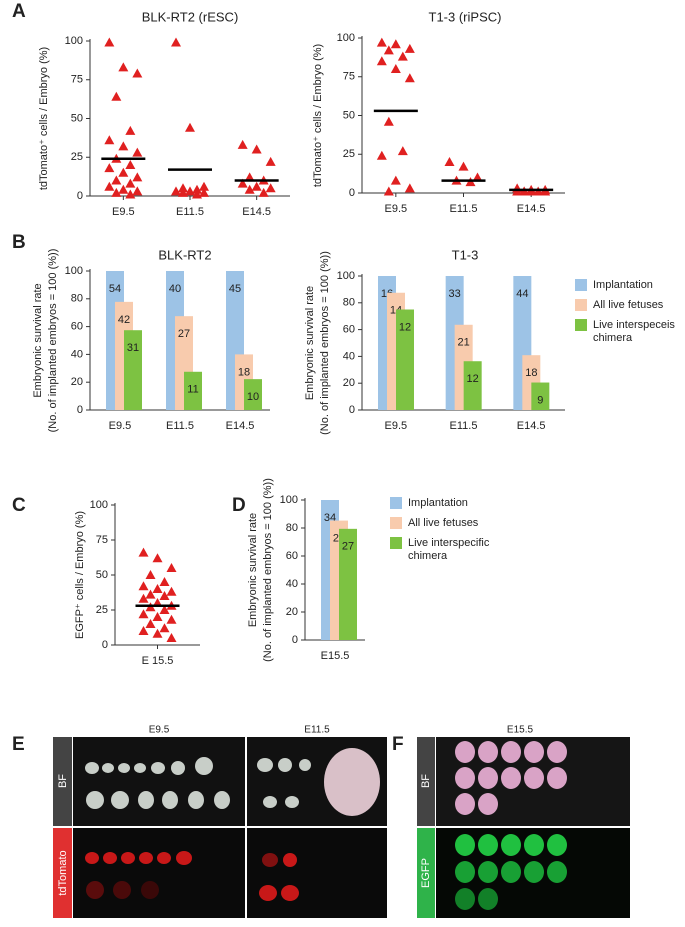 This screenshot has width=685, height=927. Describe the element at coordinates (19, 11) in the screenshot. I see `panel-letter: A` at that location.